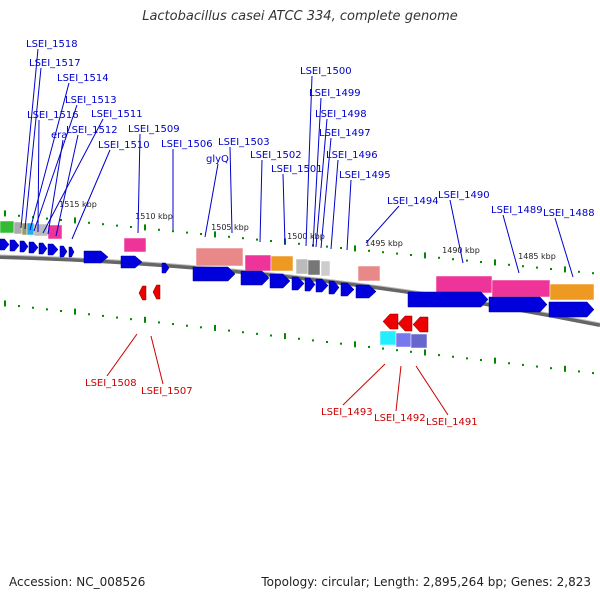 The height and width of the screenshot is (600, 600). Describe the element at coordinates (384, 243) in the screenshot. I see `position-tick-label: 1495 kbp` at that location.